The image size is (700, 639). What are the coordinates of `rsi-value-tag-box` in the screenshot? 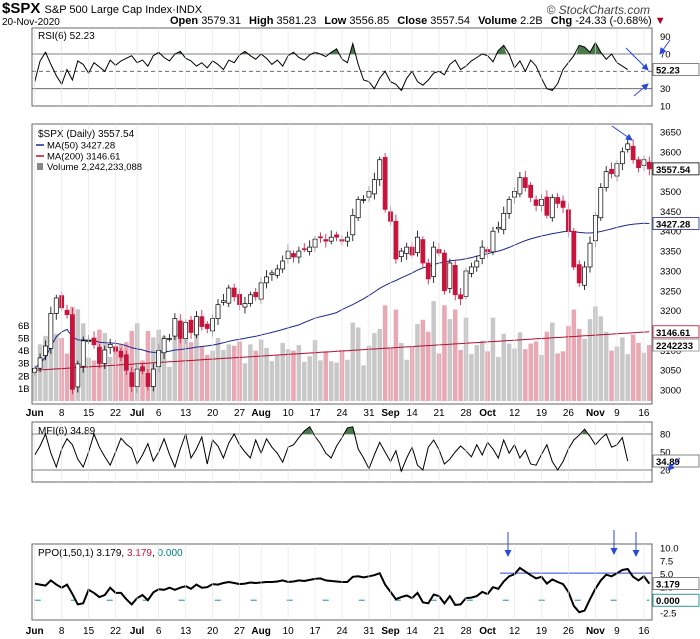 It's located at (676, 69).